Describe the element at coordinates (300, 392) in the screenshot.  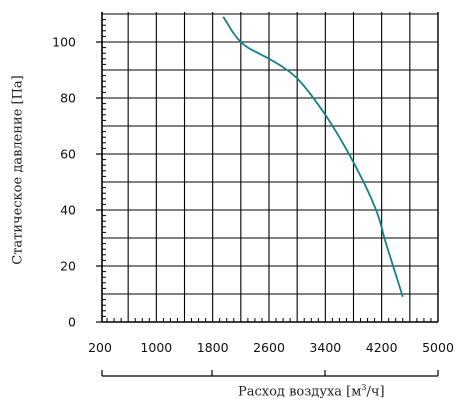
I see `x-axis-label-main: Расход воздуха [м` at that location.